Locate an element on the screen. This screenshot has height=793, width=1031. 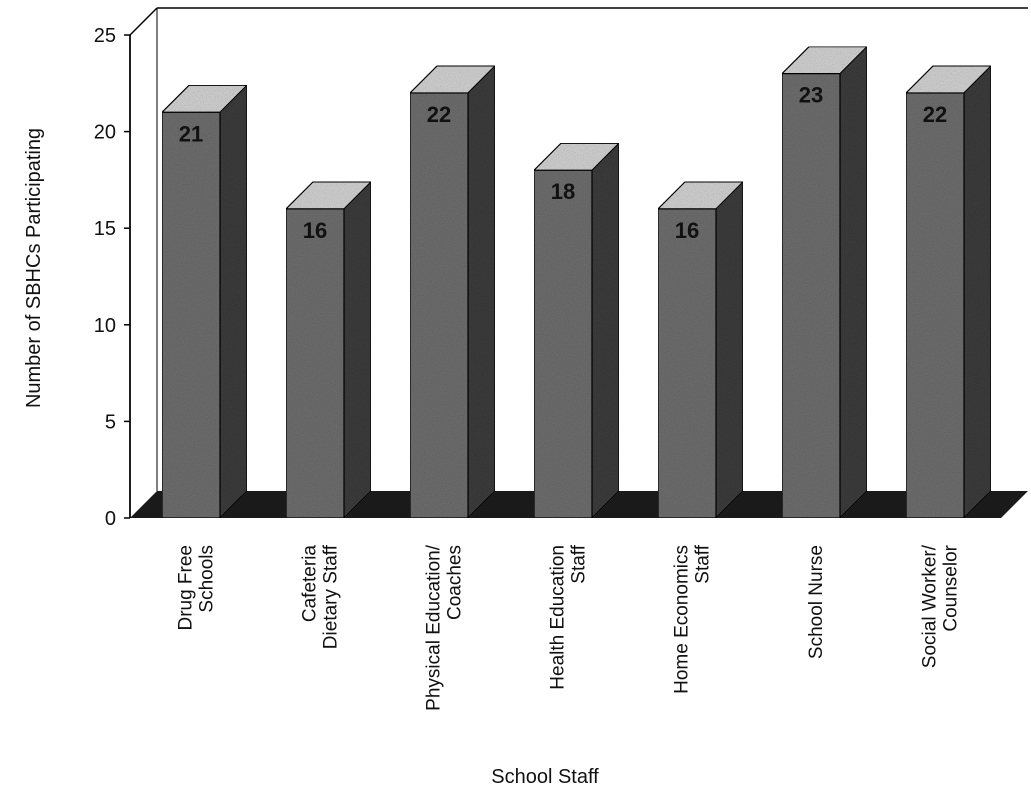
y-tick-label: 15 is located at coordinates (105, 229).